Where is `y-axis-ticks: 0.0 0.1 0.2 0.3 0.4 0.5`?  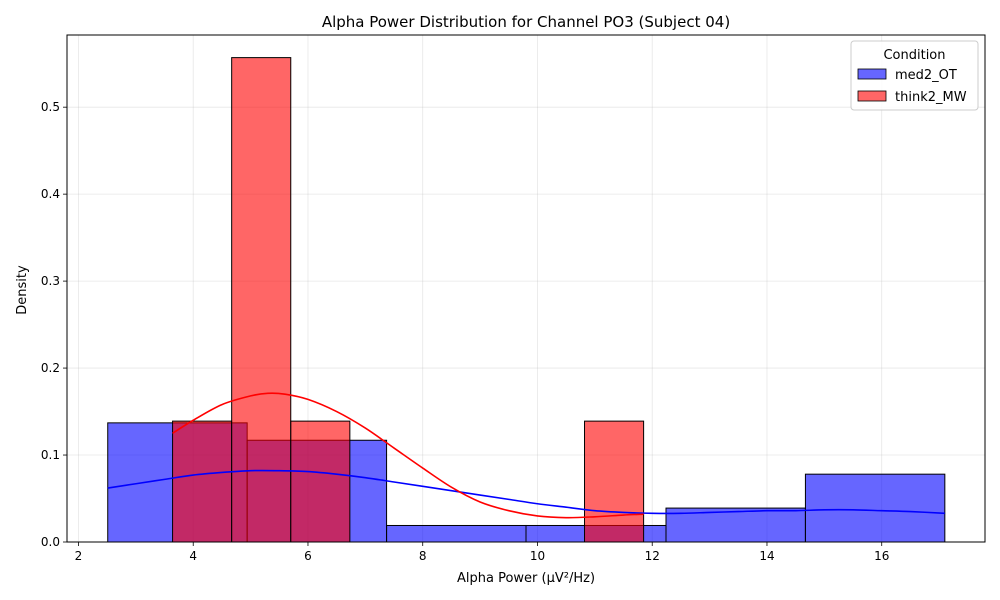 y-axis-ticks: 0.0 0.1 0.2 0.3 0.4 0.5 is located at coordinates (54, 324).